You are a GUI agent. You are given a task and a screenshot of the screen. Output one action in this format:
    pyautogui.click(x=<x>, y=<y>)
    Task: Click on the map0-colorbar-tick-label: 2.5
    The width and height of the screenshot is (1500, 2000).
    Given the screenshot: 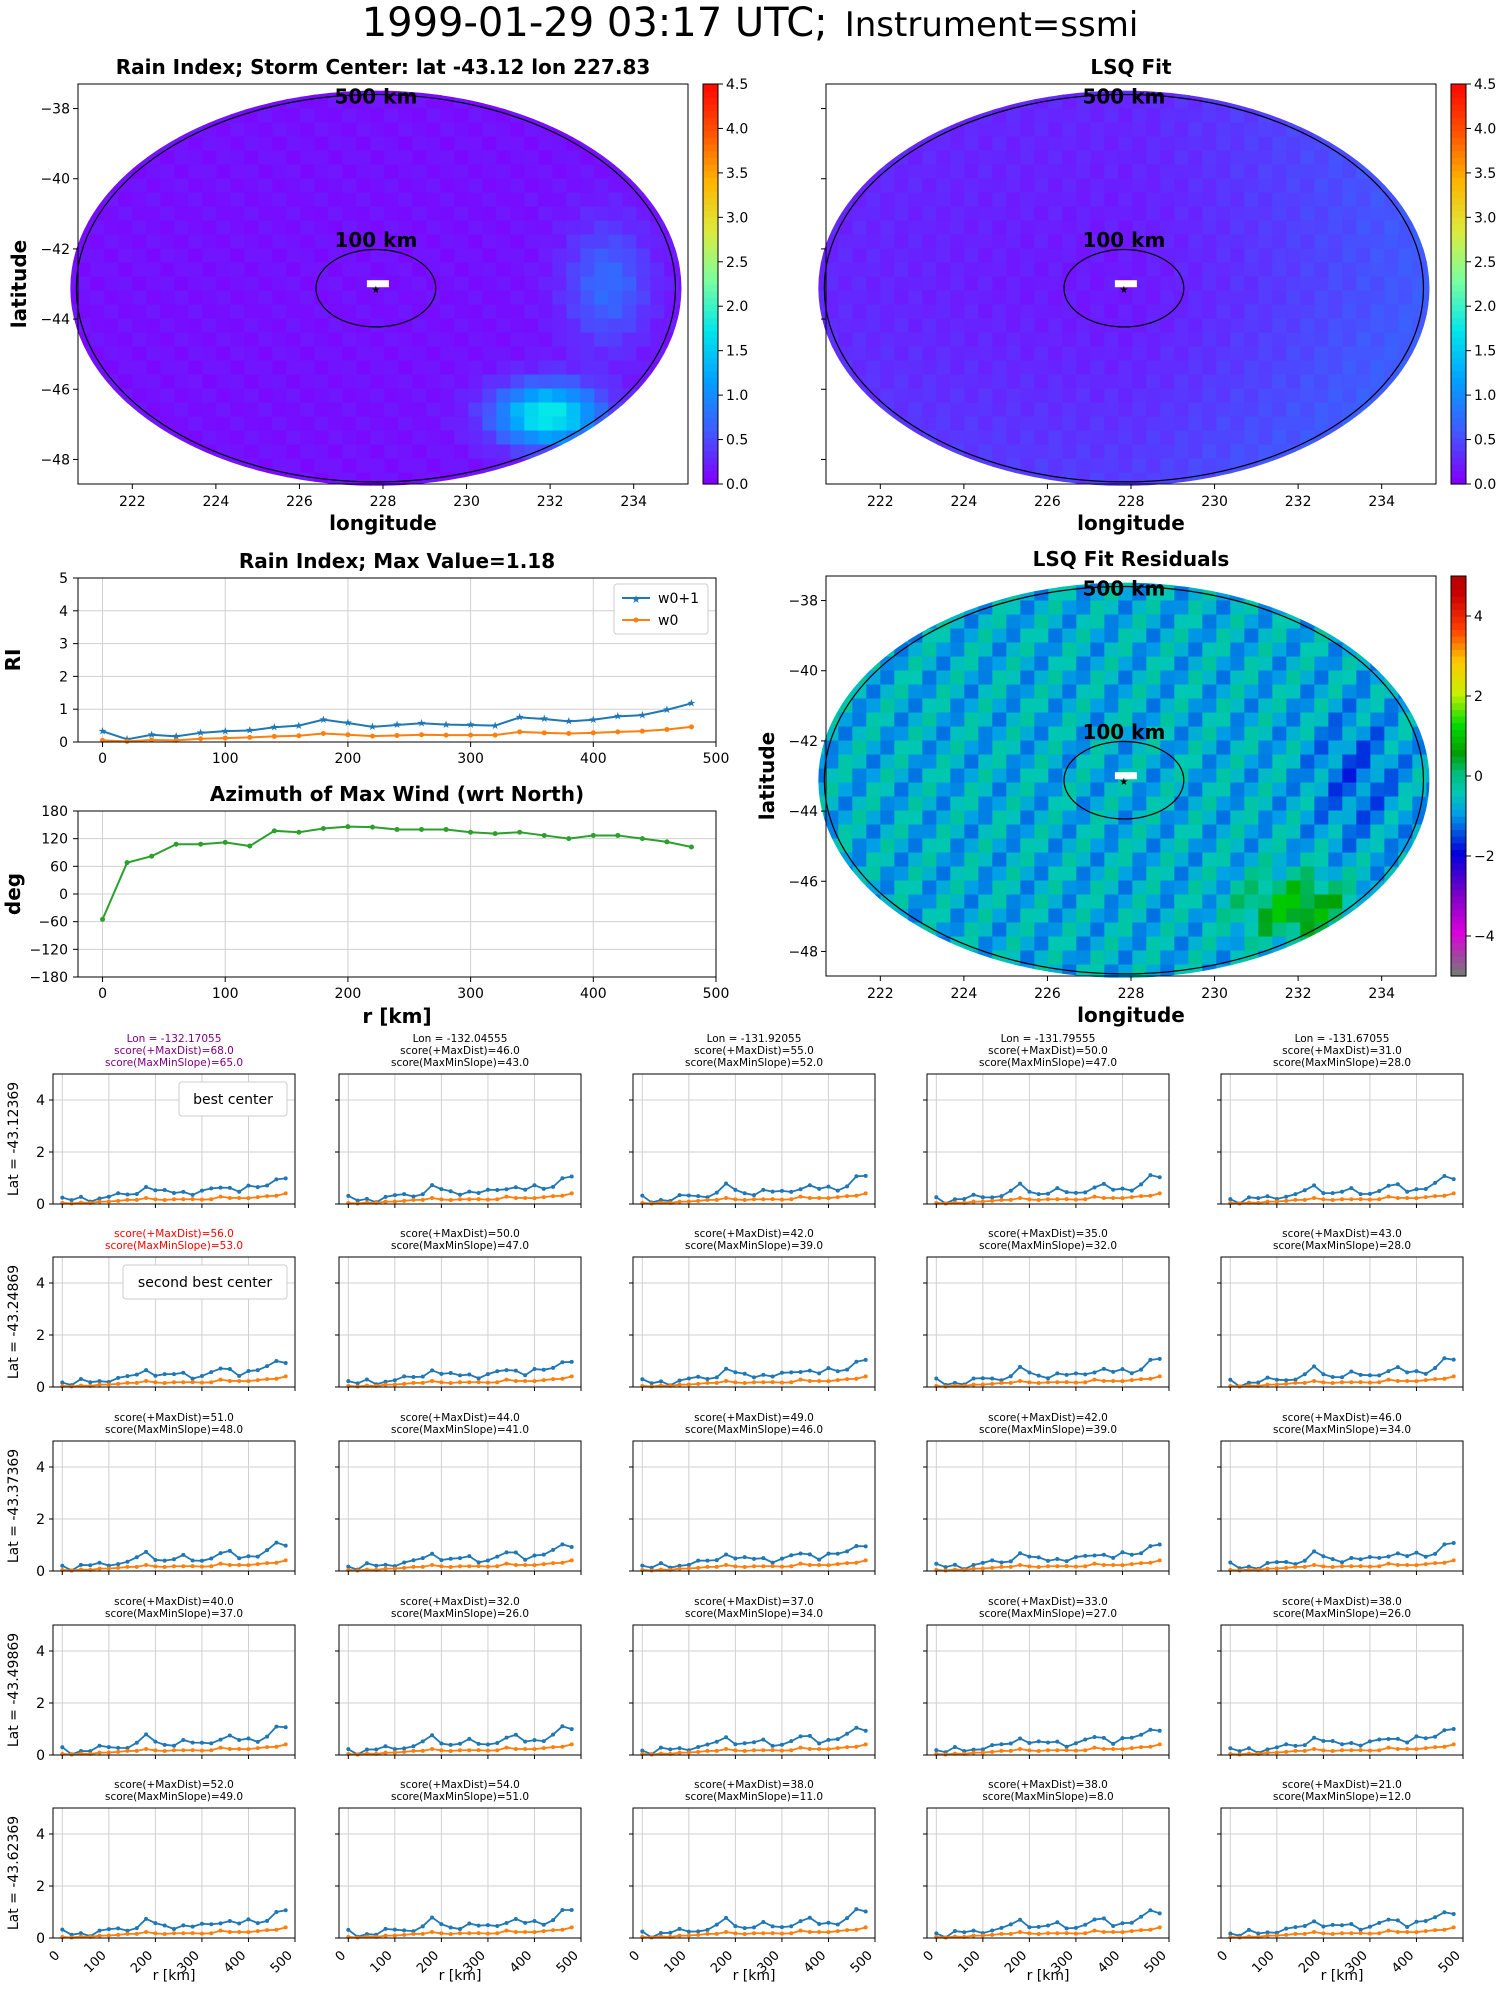 What is the action you would take?
    pyautogui.click(x=737, y=263)
    